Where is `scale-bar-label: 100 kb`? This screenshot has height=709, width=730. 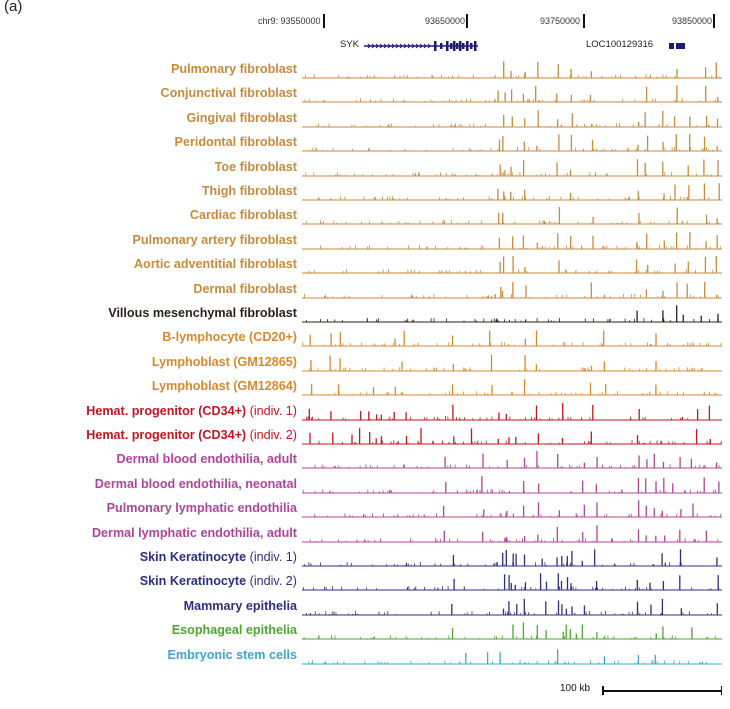 scale-bar-label: 100 kb is located at coordinates (575, 688).